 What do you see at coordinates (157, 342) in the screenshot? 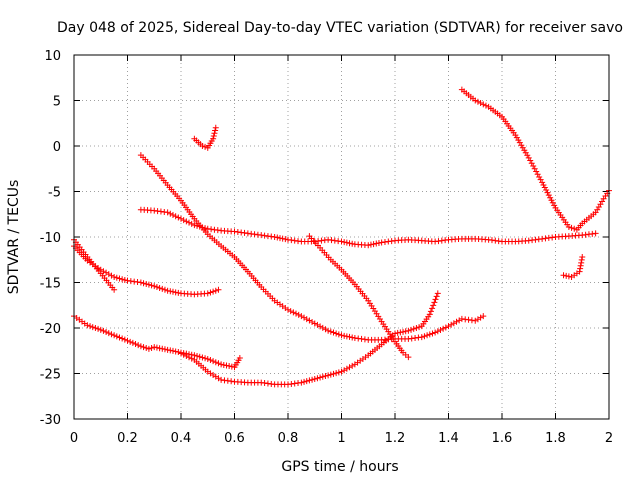
I see `series-arc-c` at bounding box center [157, 342].